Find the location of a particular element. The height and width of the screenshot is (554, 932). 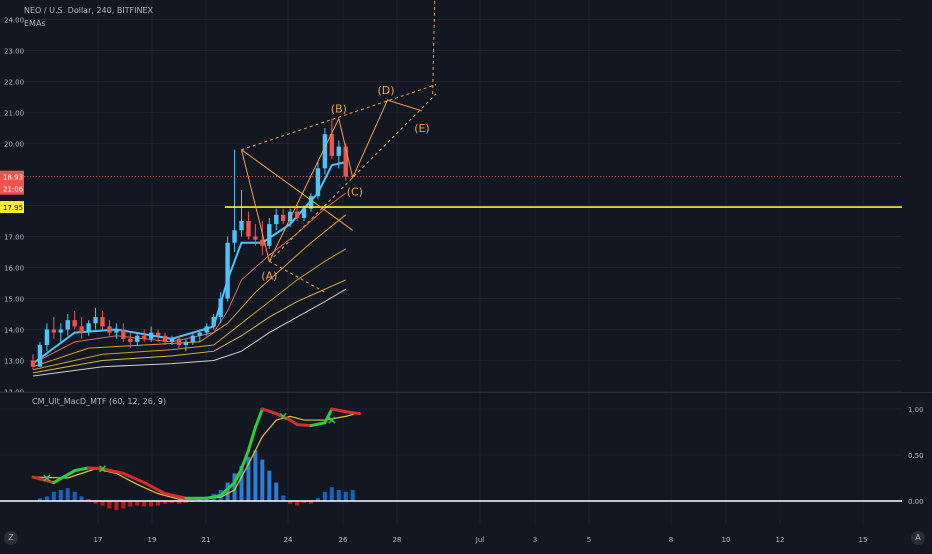

time-tick-label: 12 is located at coordinates (780, 540).